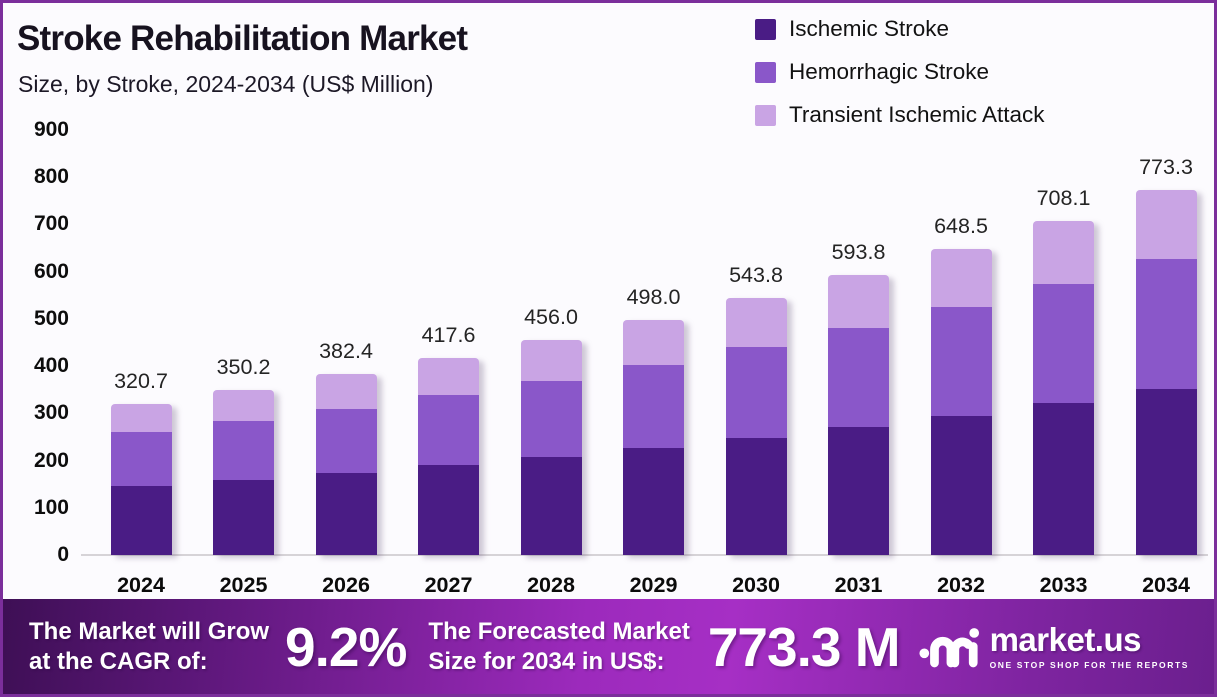 Image resolution: width=1217 pixels, height=697 pixels. I want to click on y-tick-label-200: 200, so click(51, 460).